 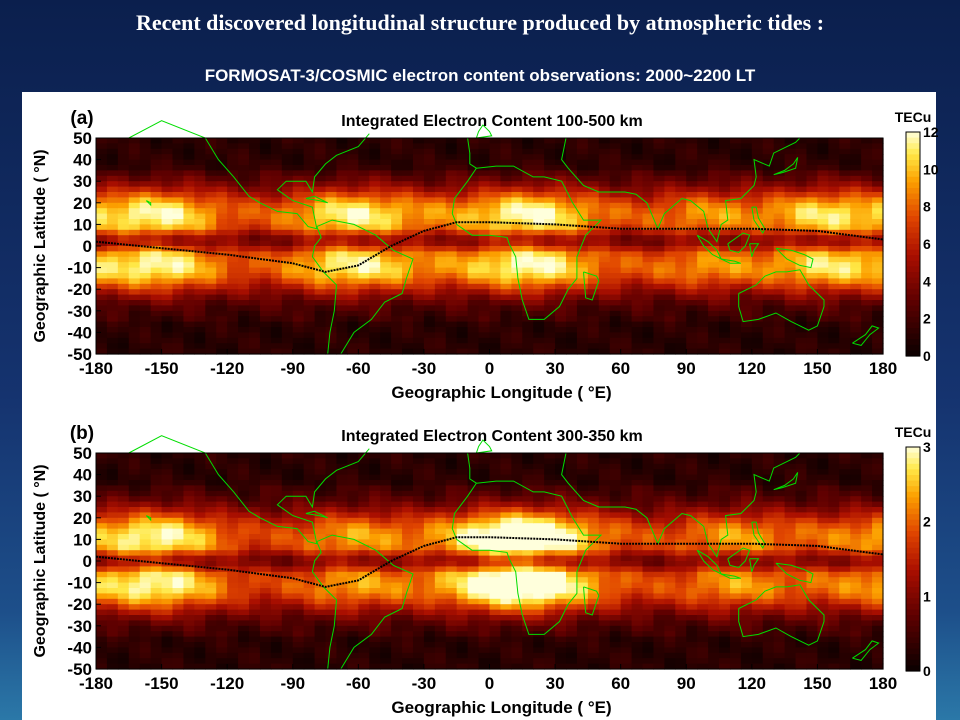 What do you see at coordinates (40, 245) in the screenshot?
I see `y-axis-label: Geographic Latitude ( °N)` at bounding box center [40, 245].